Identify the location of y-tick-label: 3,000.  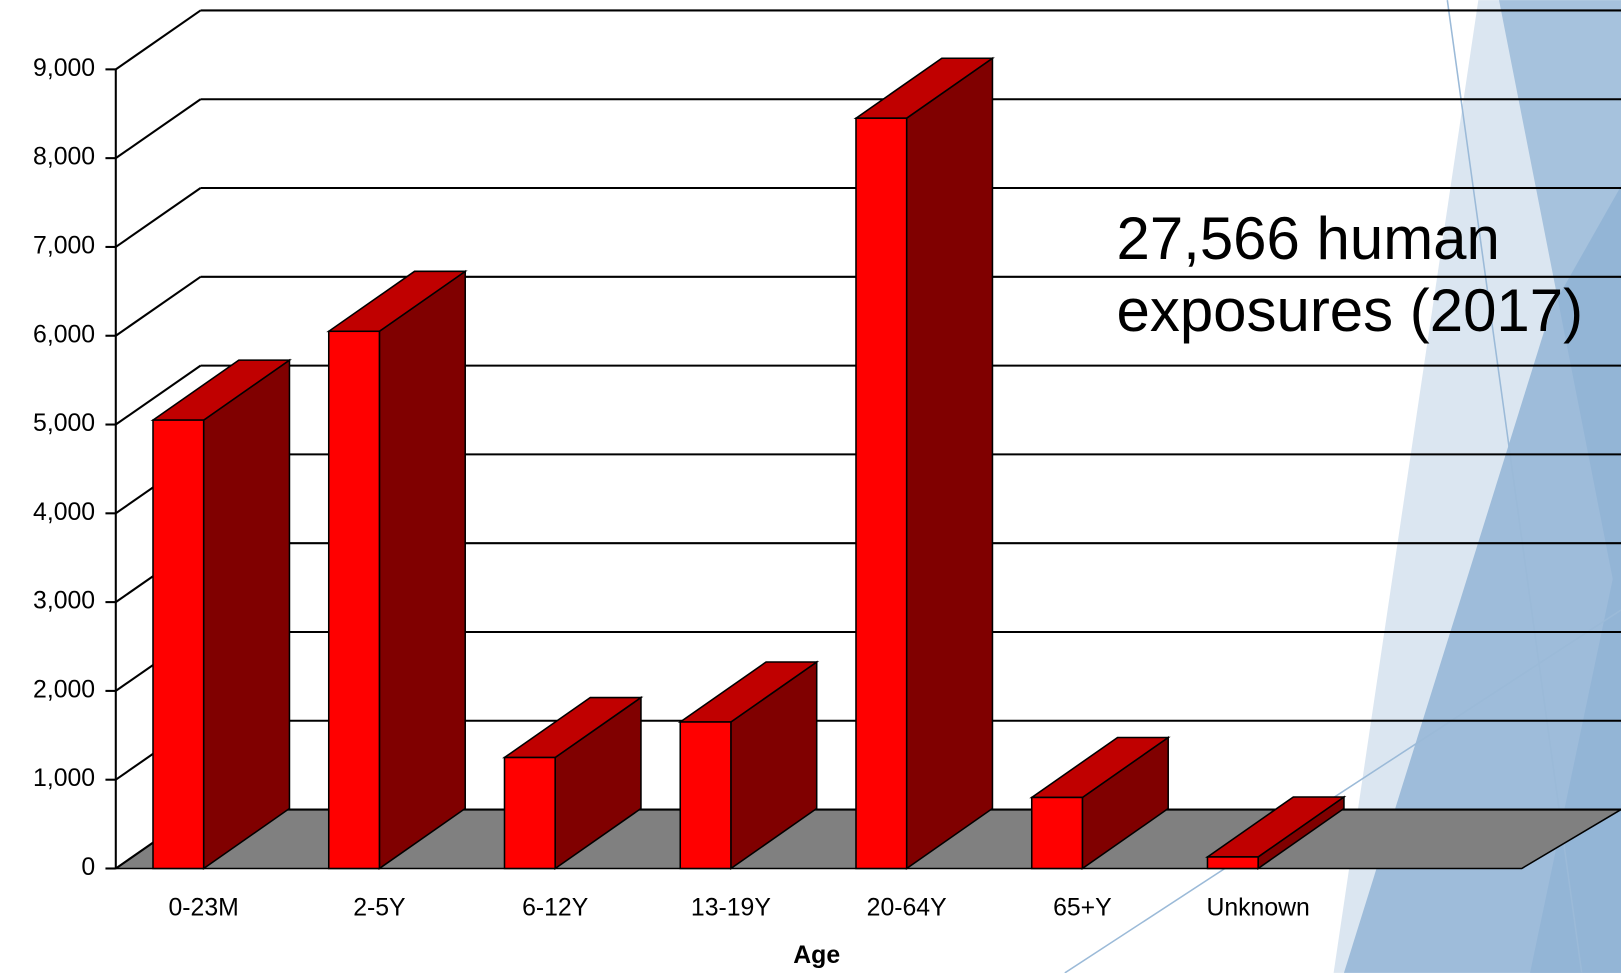
(64, 601).